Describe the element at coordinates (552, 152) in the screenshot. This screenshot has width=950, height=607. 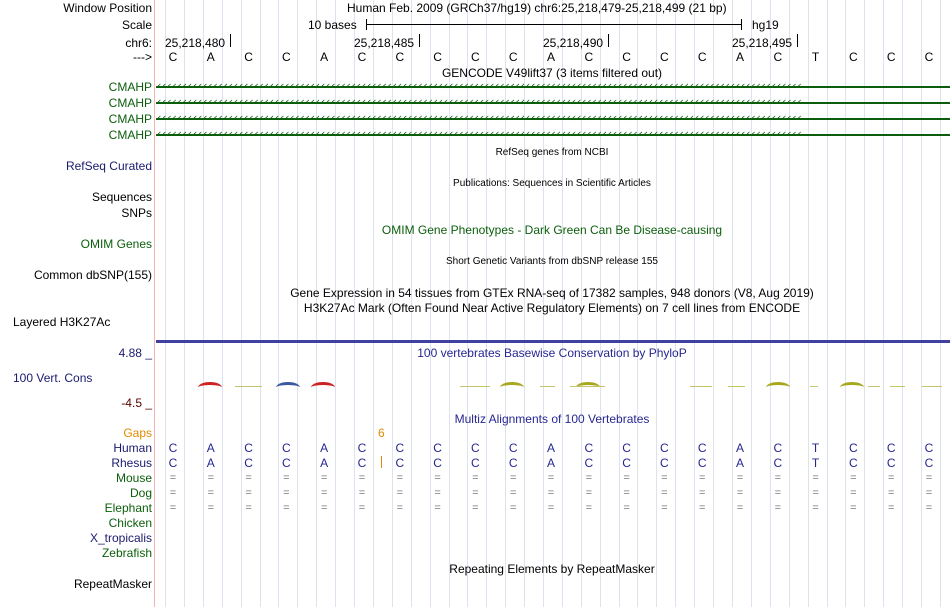
I see `refseq-title: RefSeq genes from NCBI` at that location.